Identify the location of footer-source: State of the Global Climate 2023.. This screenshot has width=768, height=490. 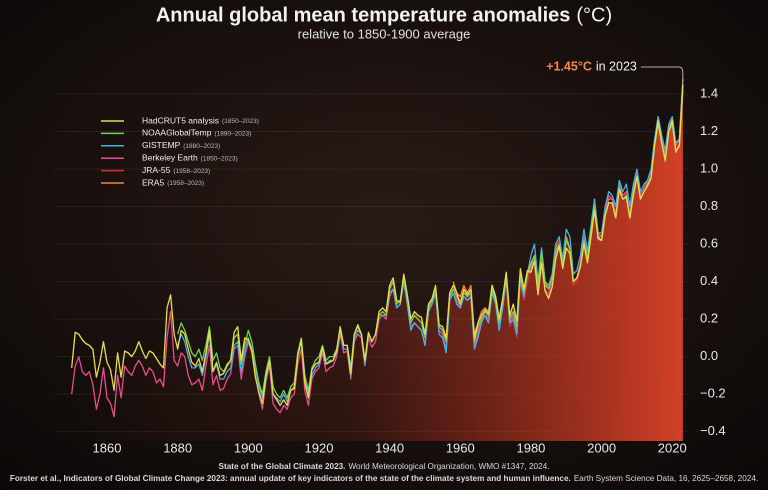
(282, 466).